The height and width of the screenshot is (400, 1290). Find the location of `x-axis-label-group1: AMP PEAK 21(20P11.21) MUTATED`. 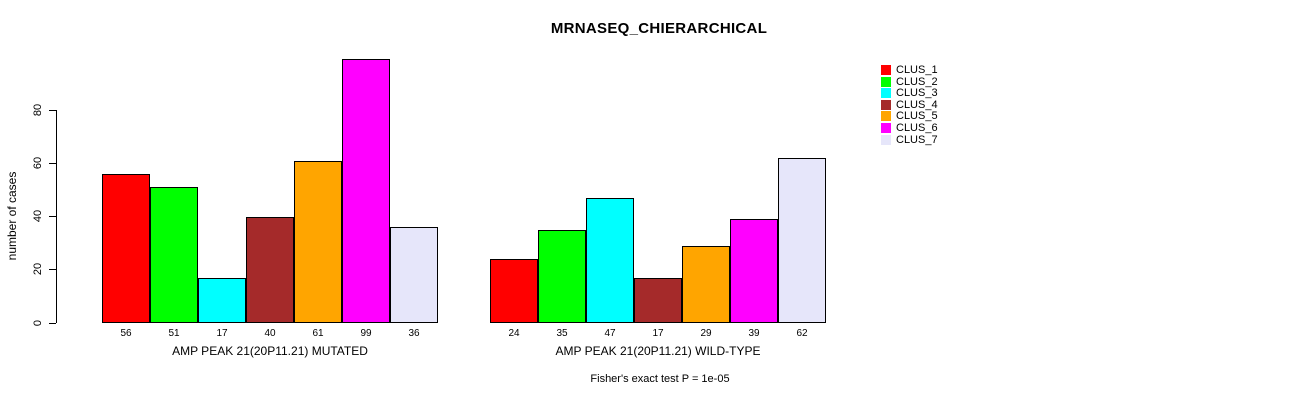

x-axis-label-group1: AMP PEAK 21(20P11.21) MUTATED is located at coordinates (270, 351).